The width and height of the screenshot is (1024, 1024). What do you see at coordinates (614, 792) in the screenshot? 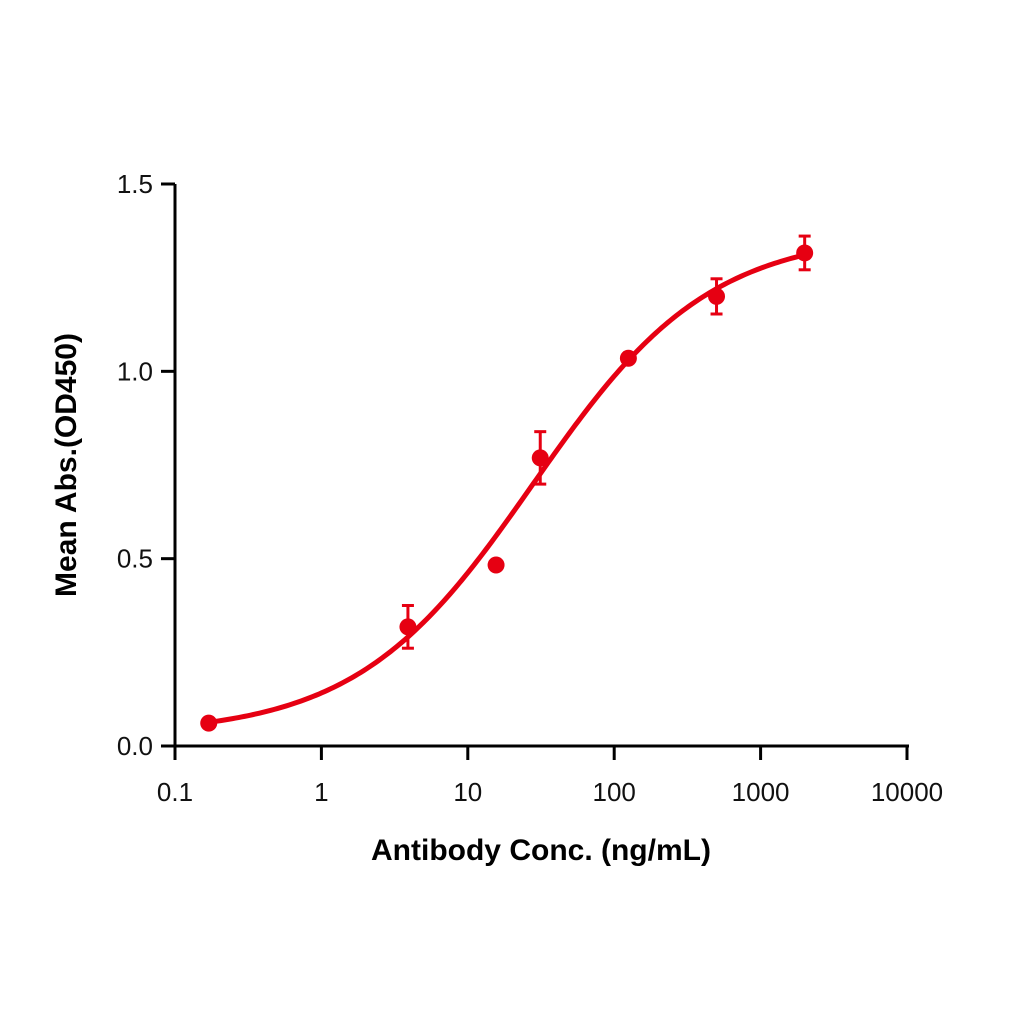
I see `x-tick-label: 100` at bounding box center [614, 792].